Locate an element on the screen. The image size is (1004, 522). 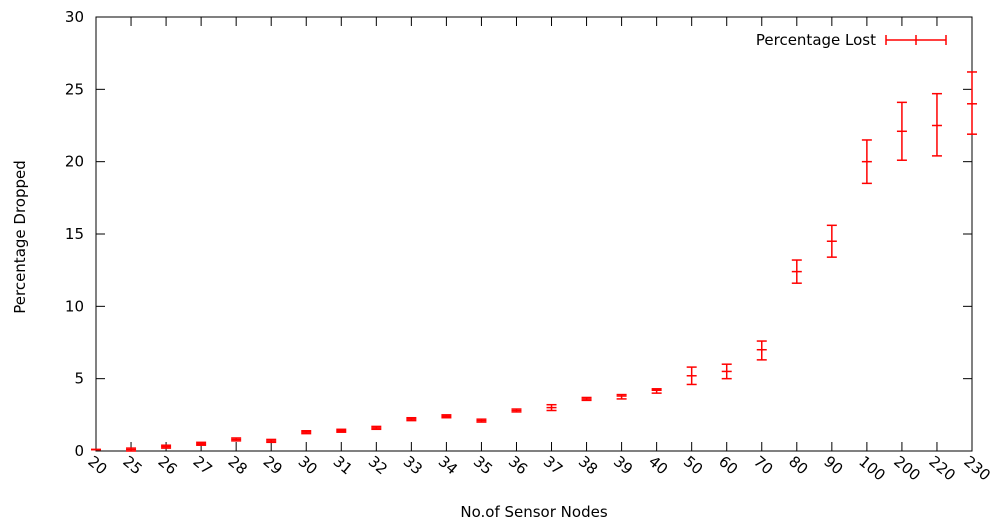
x-tick-label: 100 is located at coordinates (872, 468).